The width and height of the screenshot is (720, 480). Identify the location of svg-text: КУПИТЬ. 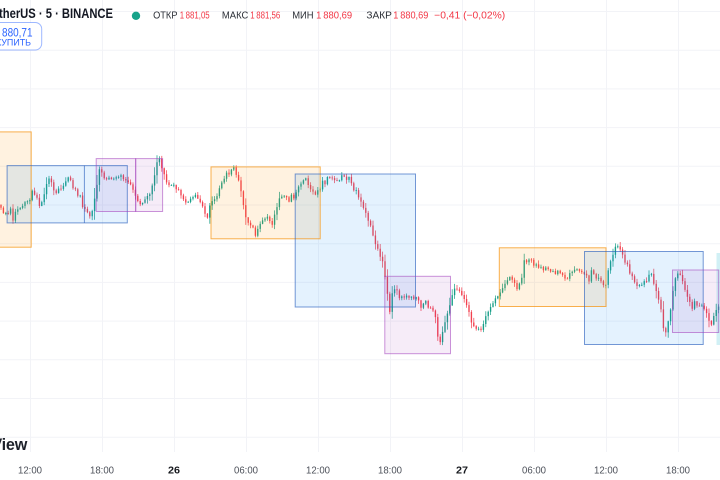
(15, 42).